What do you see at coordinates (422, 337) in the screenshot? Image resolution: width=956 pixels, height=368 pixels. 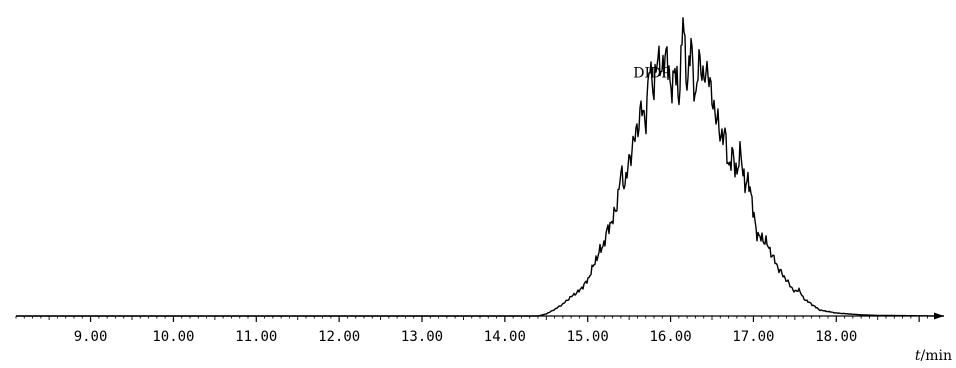 I see `x-tick-label: 13.00` at bounding box center [422, 337].